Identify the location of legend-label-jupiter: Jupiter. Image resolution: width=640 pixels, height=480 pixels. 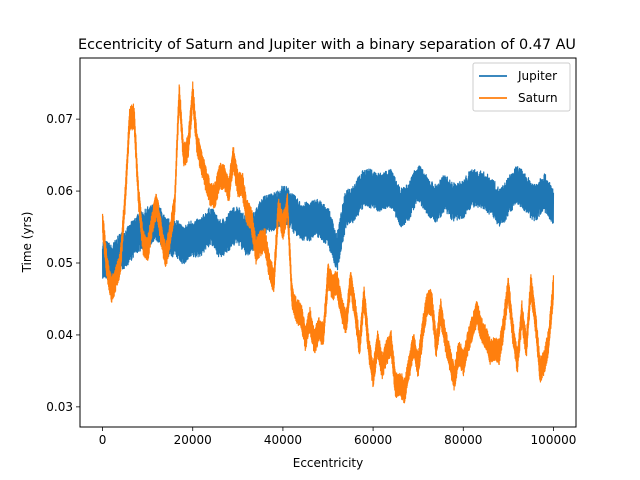
(537, 76).